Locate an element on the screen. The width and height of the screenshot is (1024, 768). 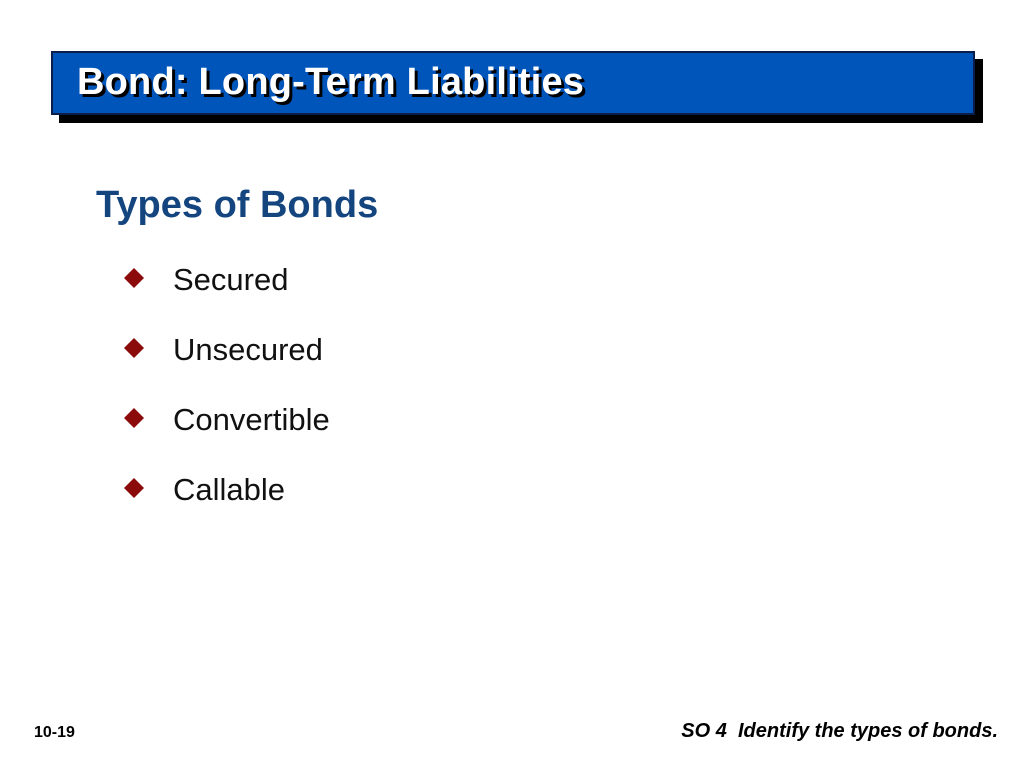
list-item: Convertible is located at coordinates (227, 433).